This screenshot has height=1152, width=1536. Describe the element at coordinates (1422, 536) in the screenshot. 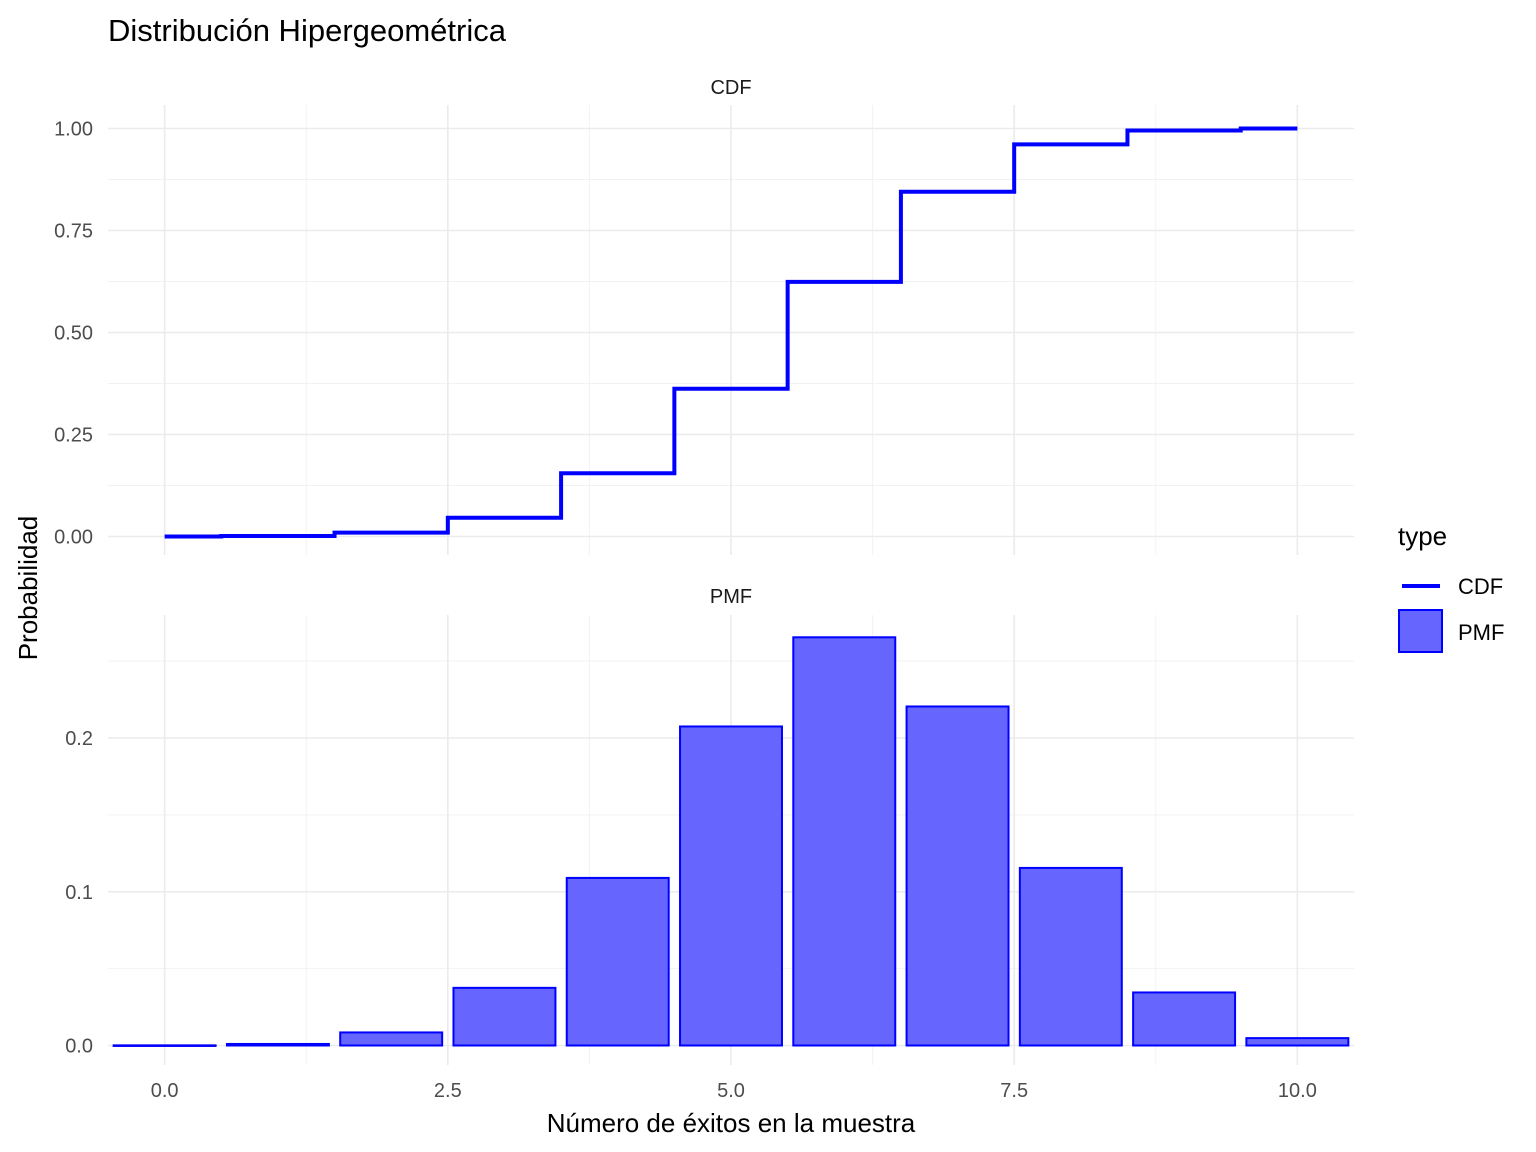

I see `legend-title: type` at that location.